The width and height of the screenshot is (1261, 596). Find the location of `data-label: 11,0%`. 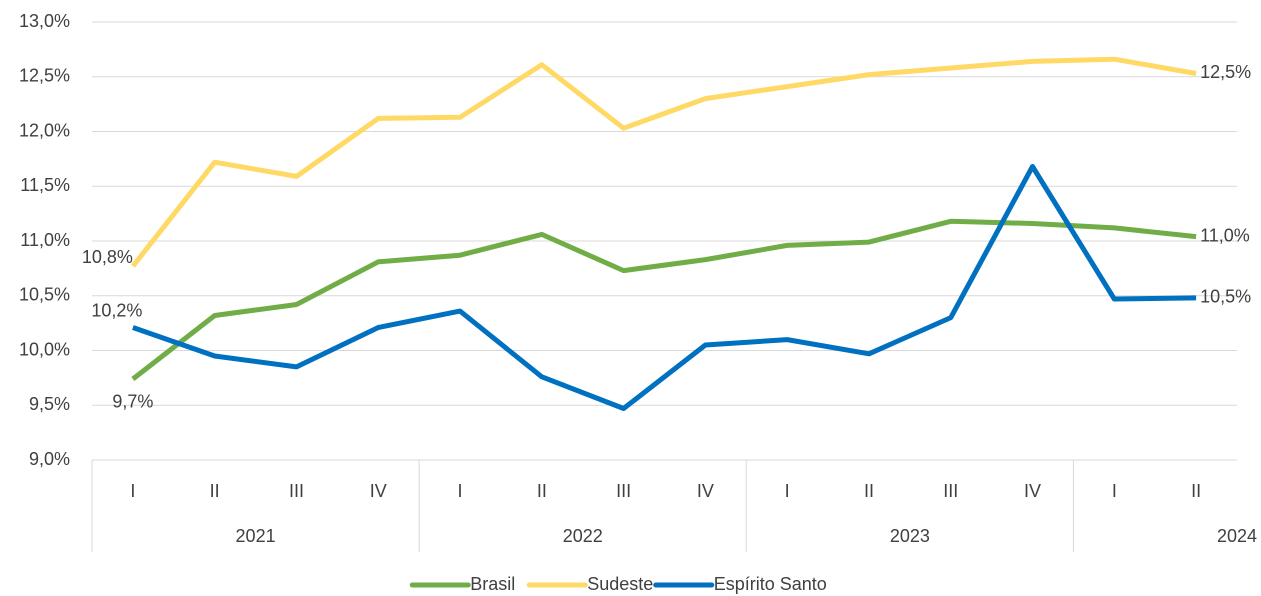

data-label: 11,0% is located at coordinates (1225, 235).